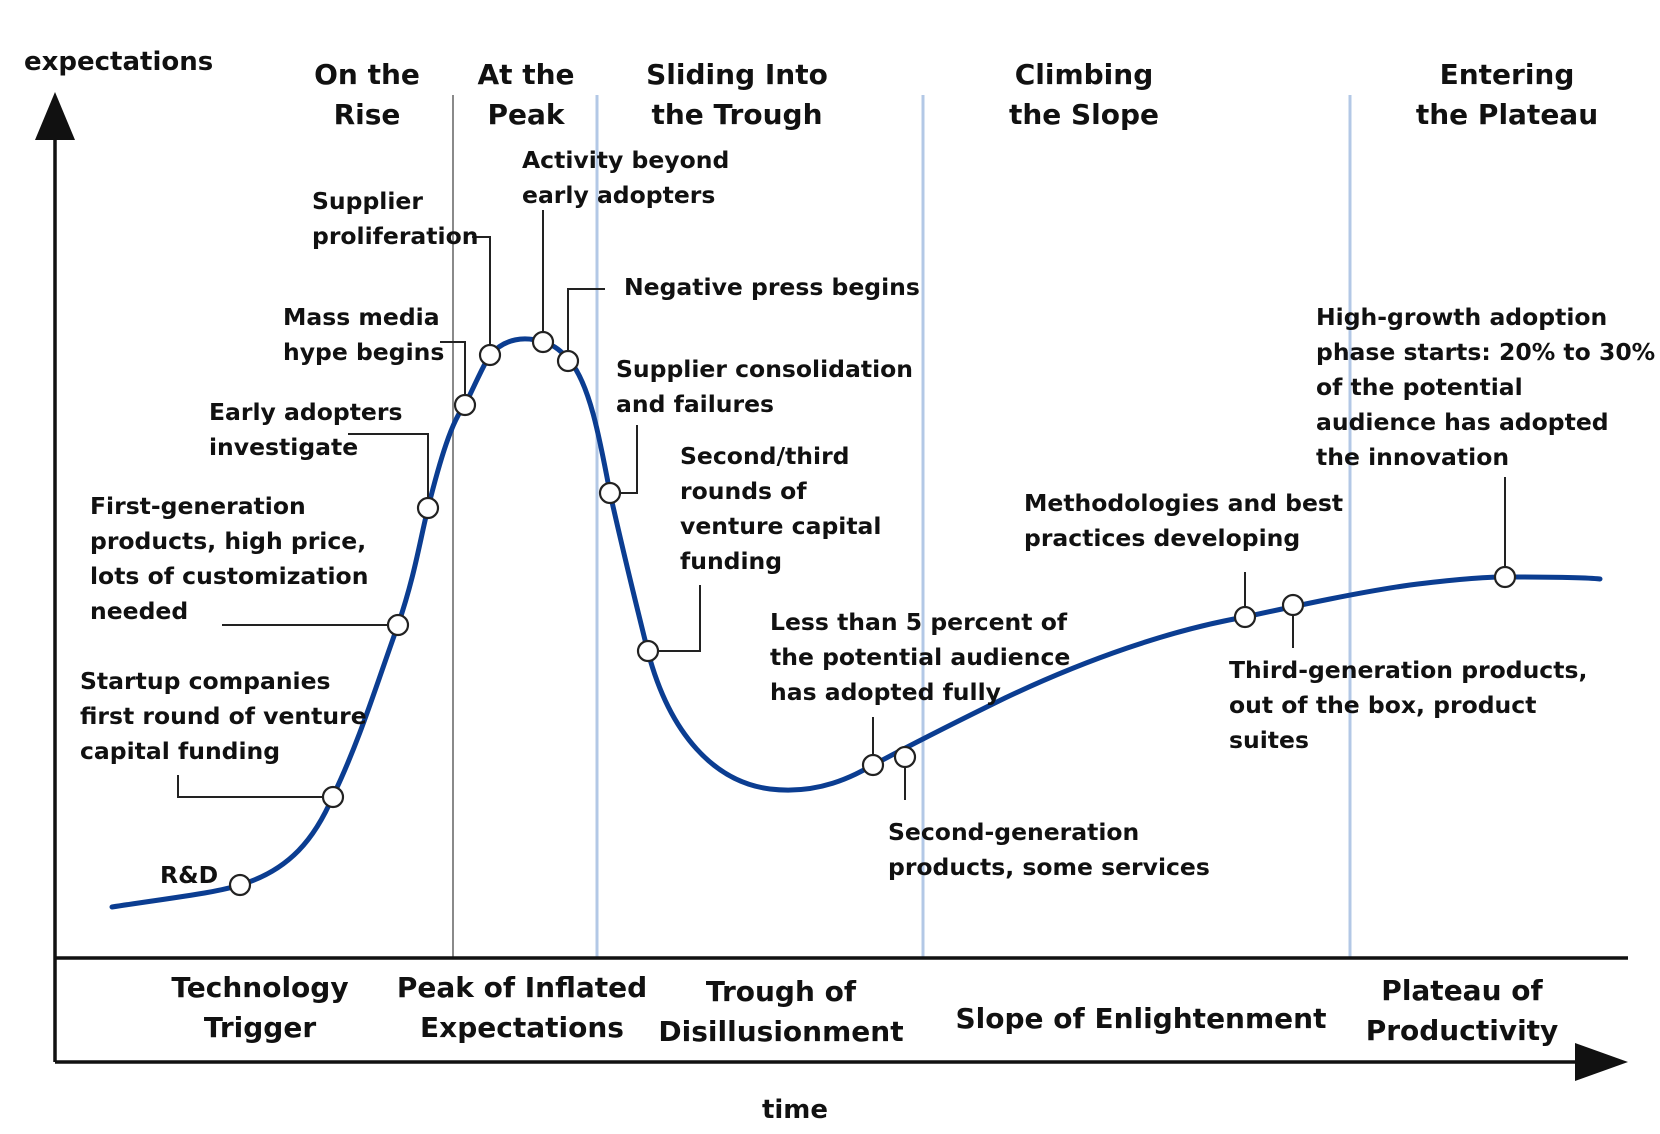  I want to click on marker-methodologies, so click(1245, 617).